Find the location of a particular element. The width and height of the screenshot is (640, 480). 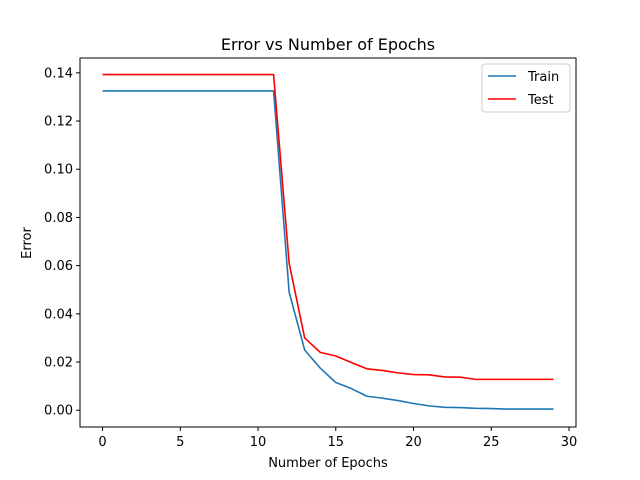

legend-label-train: Train is located at coordinates (543, 77).